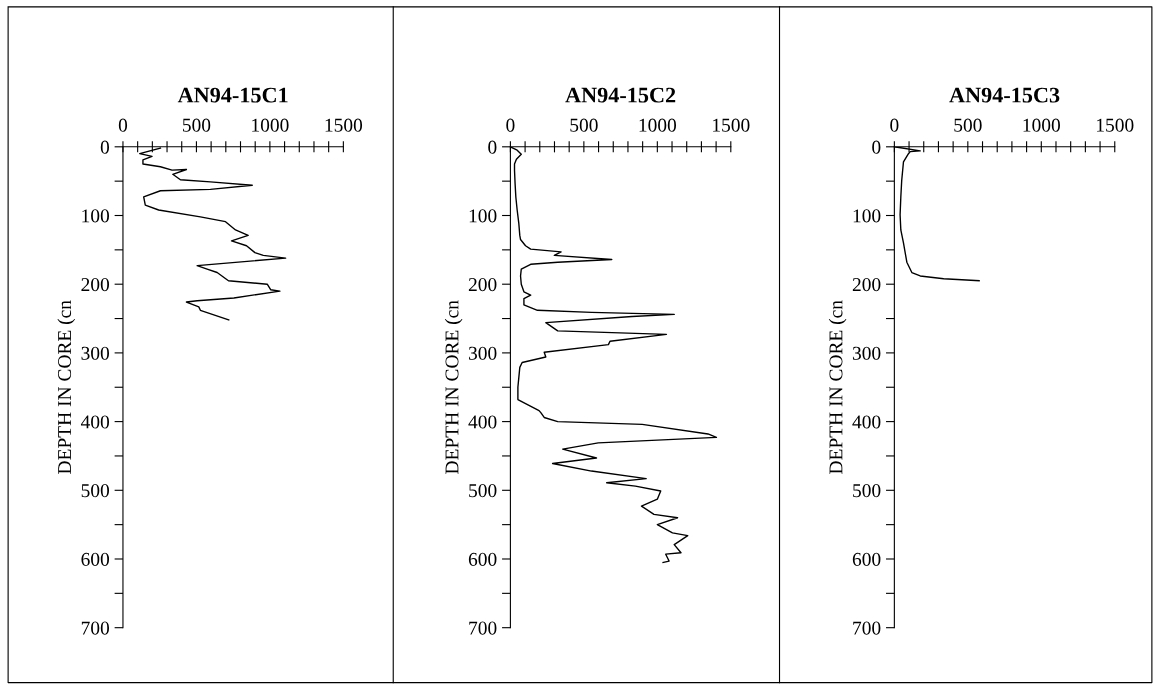  Describe the element at coordinates (1004, 95) in the screenshot. I see `chart-title: AN94-15C3` at that location.